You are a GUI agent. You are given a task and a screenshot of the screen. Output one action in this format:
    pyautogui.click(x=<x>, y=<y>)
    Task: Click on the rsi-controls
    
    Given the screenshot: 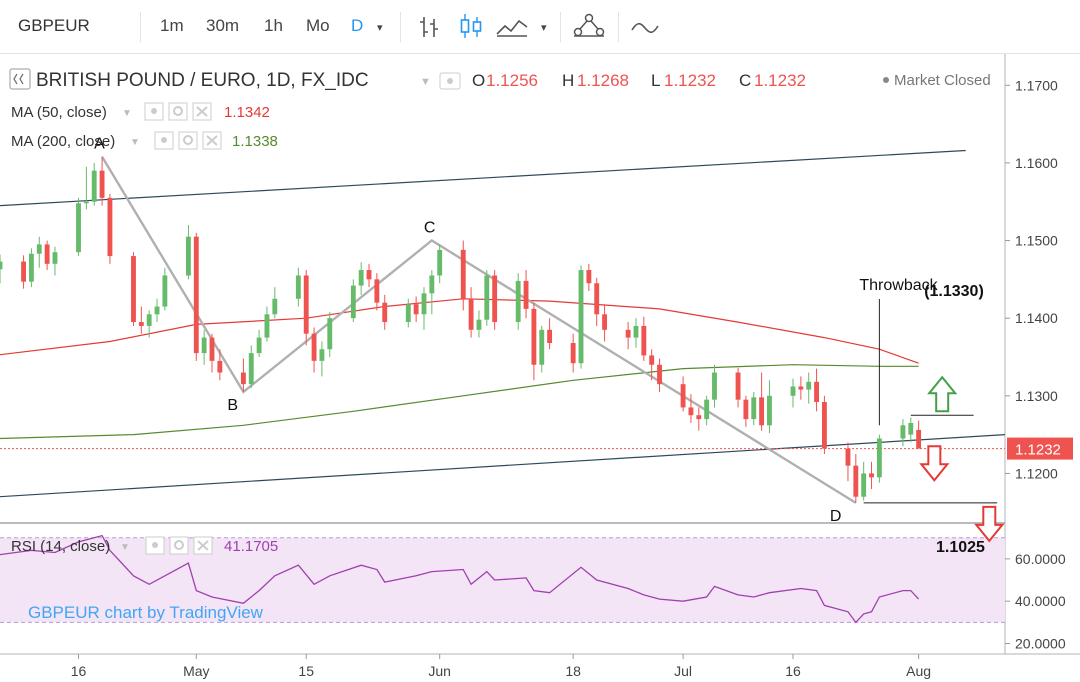 What is the action you would take?
    pyautogui.click(x=179, y=545)
    